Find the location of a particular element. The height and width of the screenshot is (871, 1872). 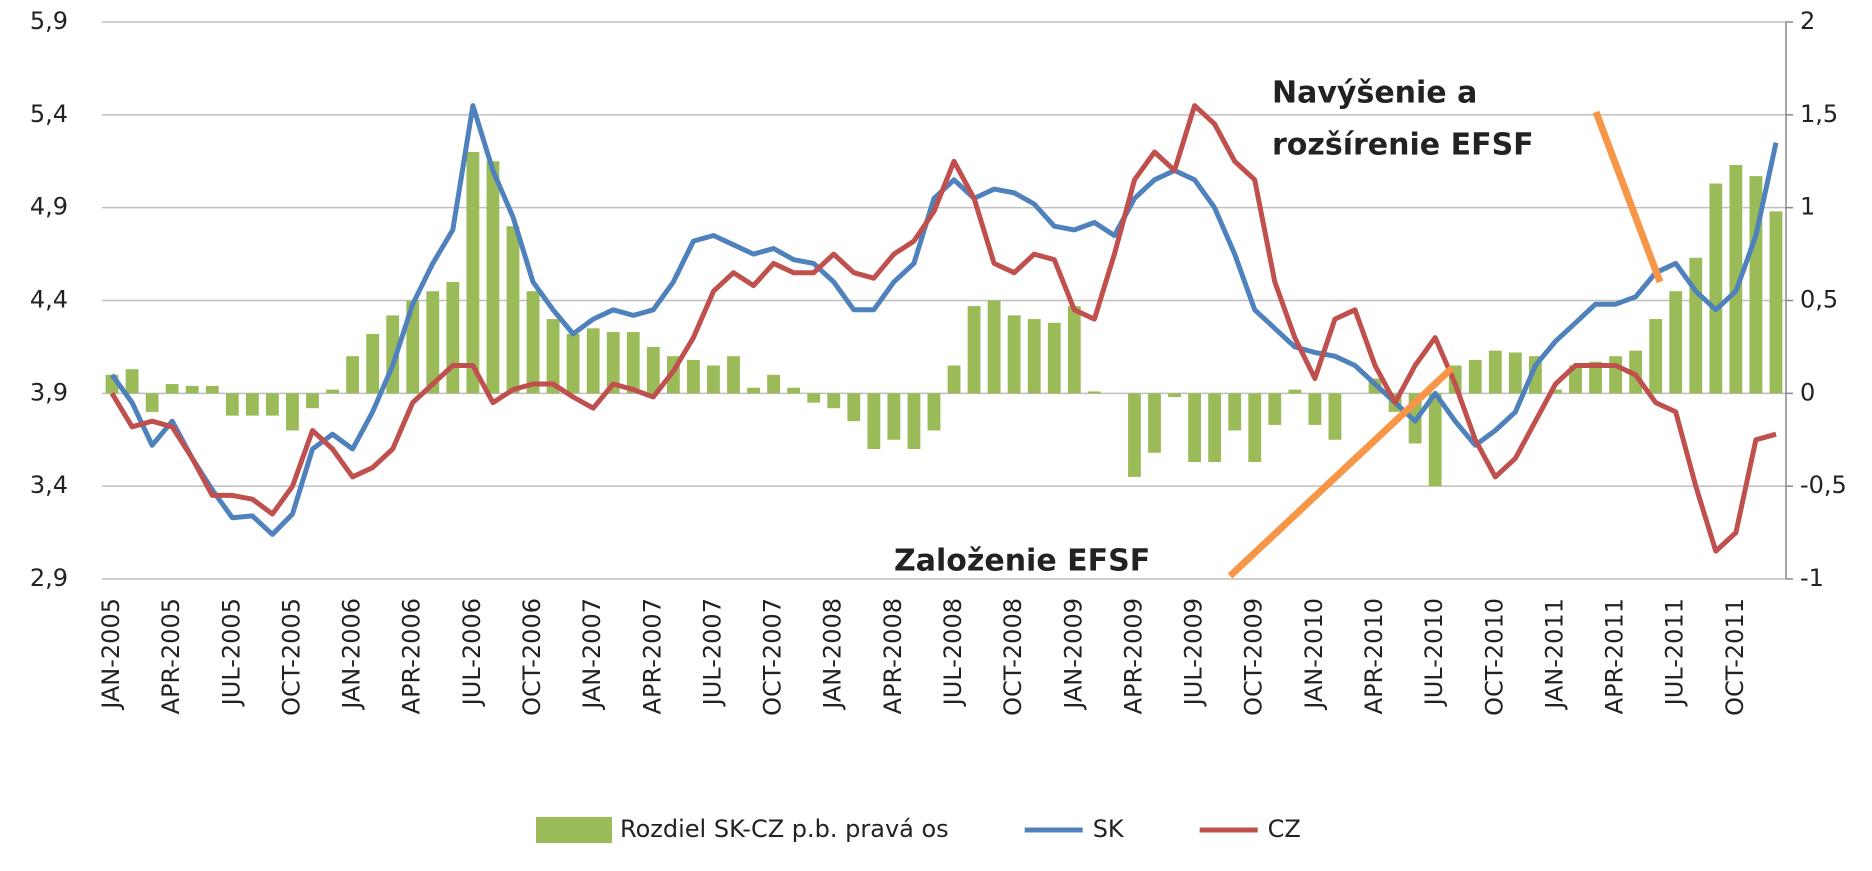

x-tick-label: APR-2005 is located at coordinates (171, 656).